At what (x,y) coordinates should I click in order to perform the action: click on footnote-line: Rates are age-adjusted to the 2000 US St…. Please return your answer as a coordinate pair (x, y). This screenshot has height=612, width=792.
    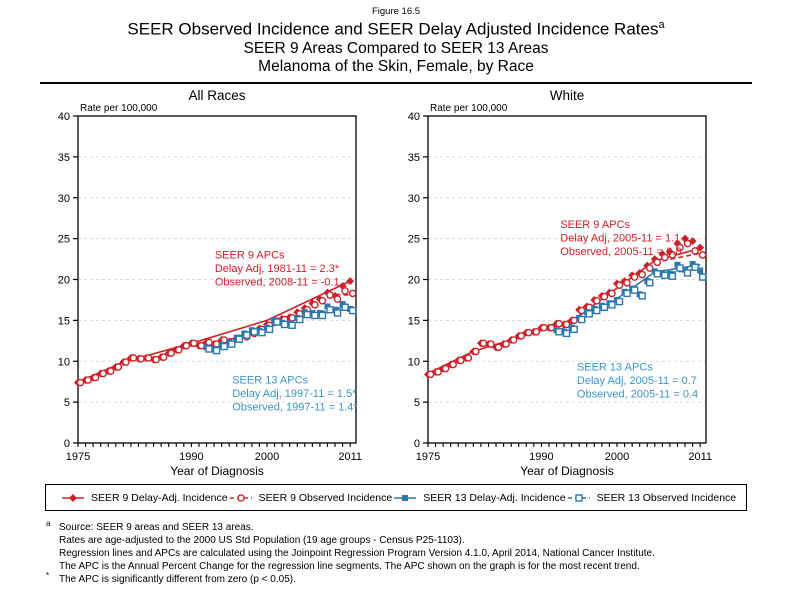
    Looking at the image, I should click on (262, 541).